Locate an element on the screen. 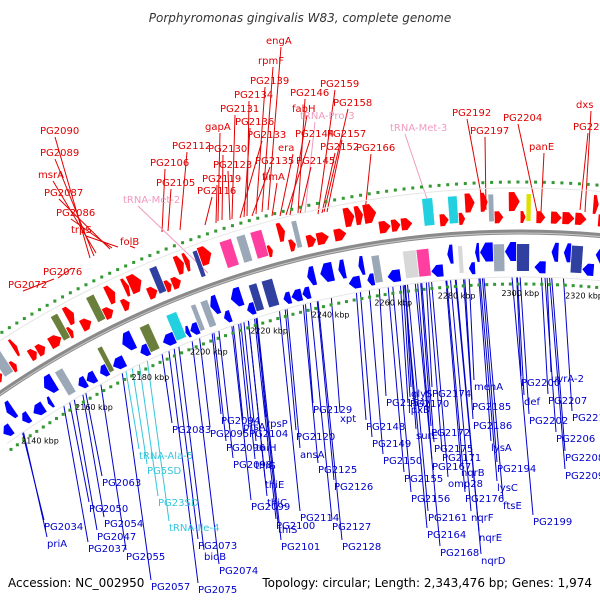 This screenshot has height=600, width=600. feature-label: PG2200 is located at coordinates (540, 383).